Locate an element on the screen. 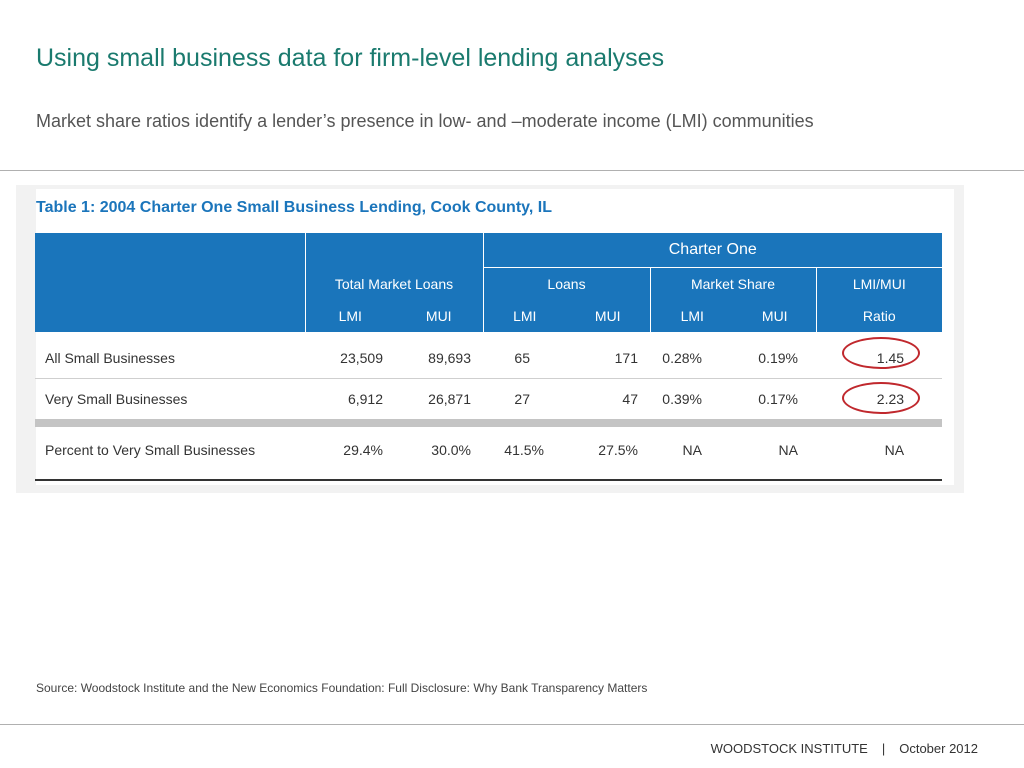 The width and height of the screenshot is (1024, 768). cell-share-mui: 0.19% is located at coordinates (778, 358).